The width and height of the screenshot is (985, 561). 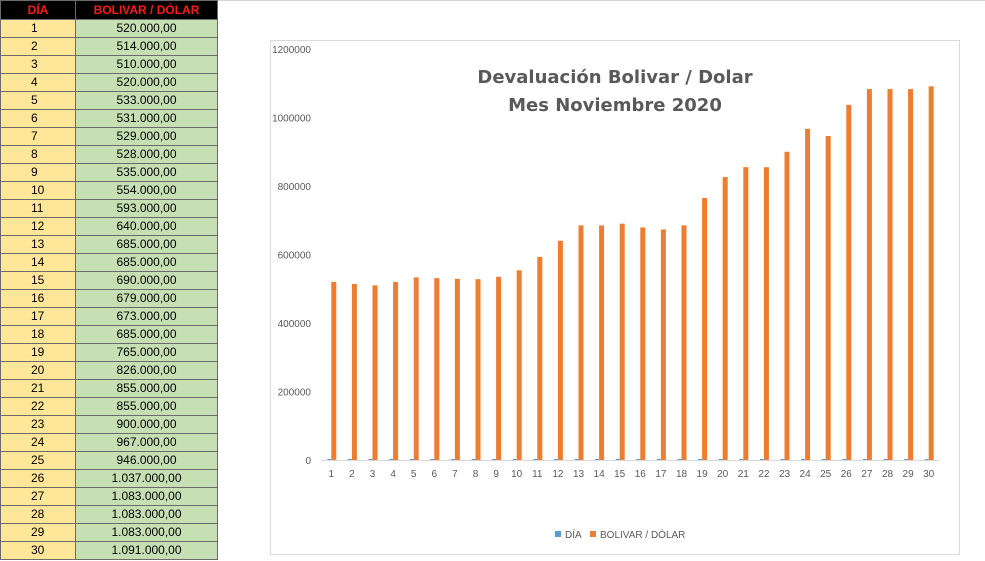 What do you see at coordinates (146, 352) in the screenshot?
I see `rate-cell: 765.000,00` at bounding box center [146, 352].